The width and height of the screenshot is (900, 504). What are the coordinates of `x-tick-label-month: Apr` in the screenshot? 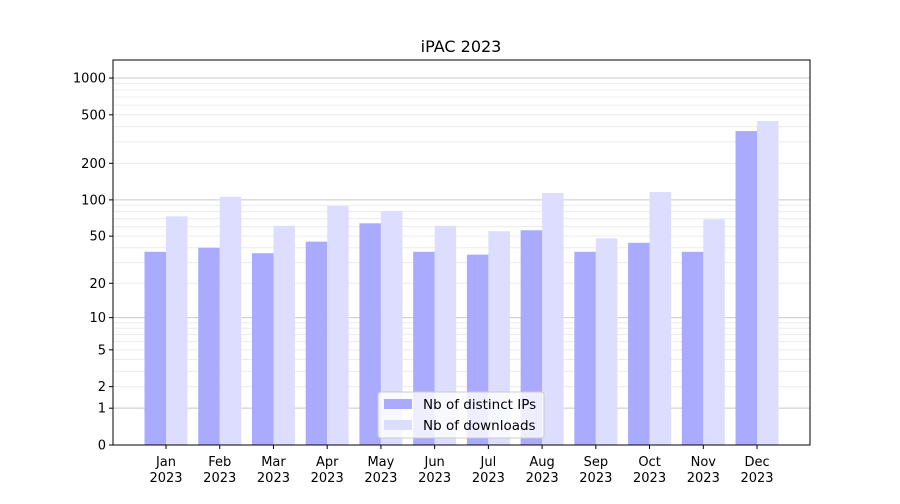 It's located at (327, 462).